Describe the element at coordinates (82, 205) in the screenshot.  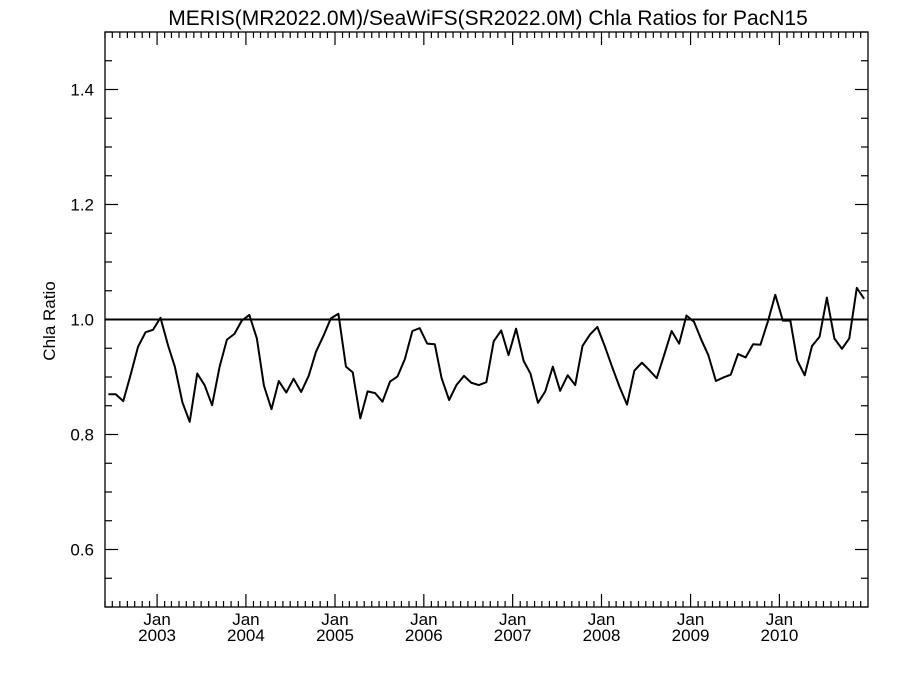
I see `y-tick-label: 1.2` at that location.